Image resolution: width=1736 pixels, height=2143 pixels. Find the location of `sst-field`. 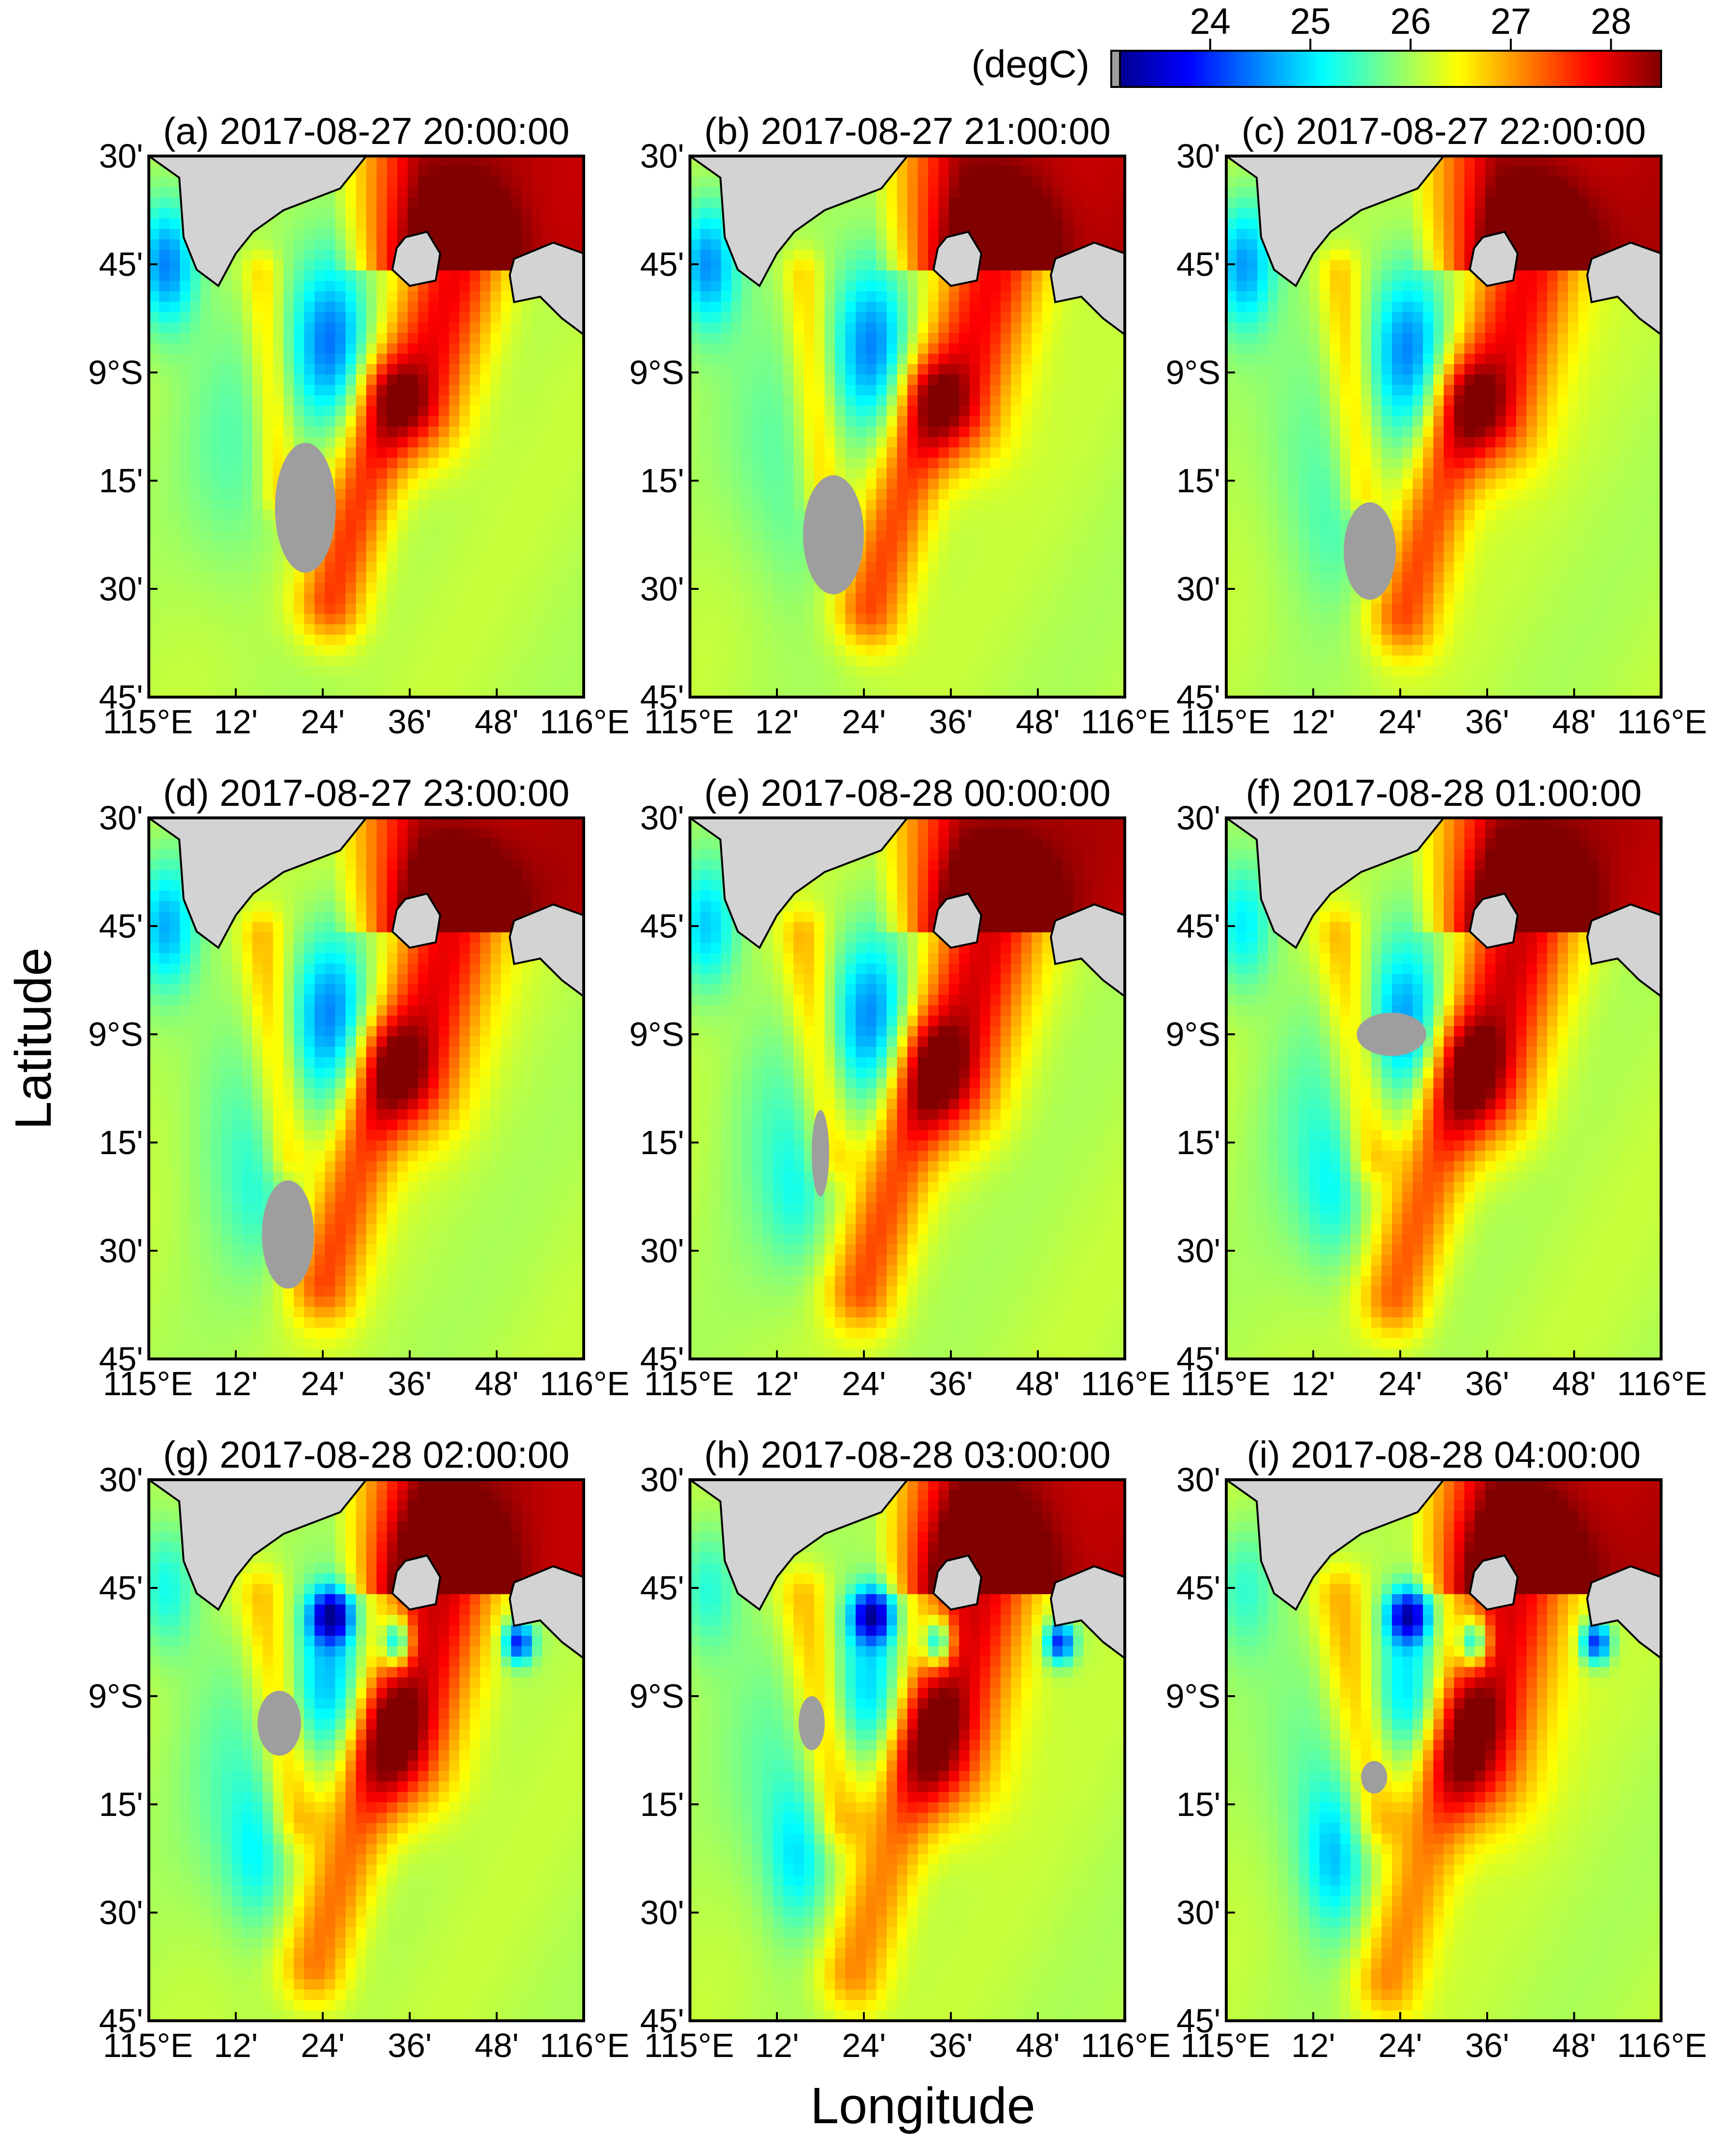

sst-field is located at coordinates (1443, 426).